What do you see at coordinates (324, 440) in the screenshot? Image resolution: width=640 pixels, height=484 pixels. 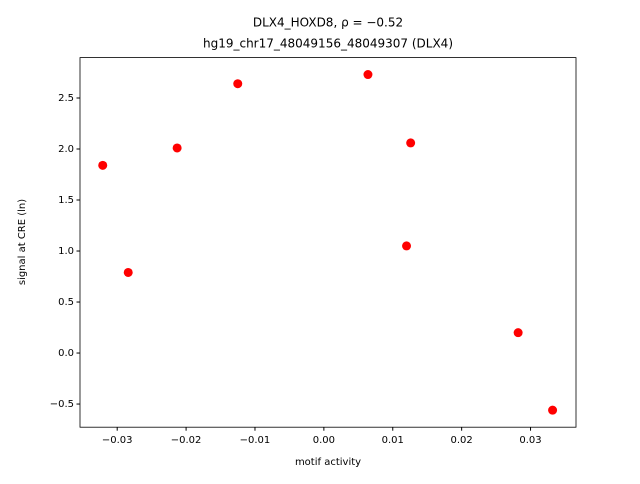 I see `x-tick-label: 0.00` at bounding box center [324, 440].